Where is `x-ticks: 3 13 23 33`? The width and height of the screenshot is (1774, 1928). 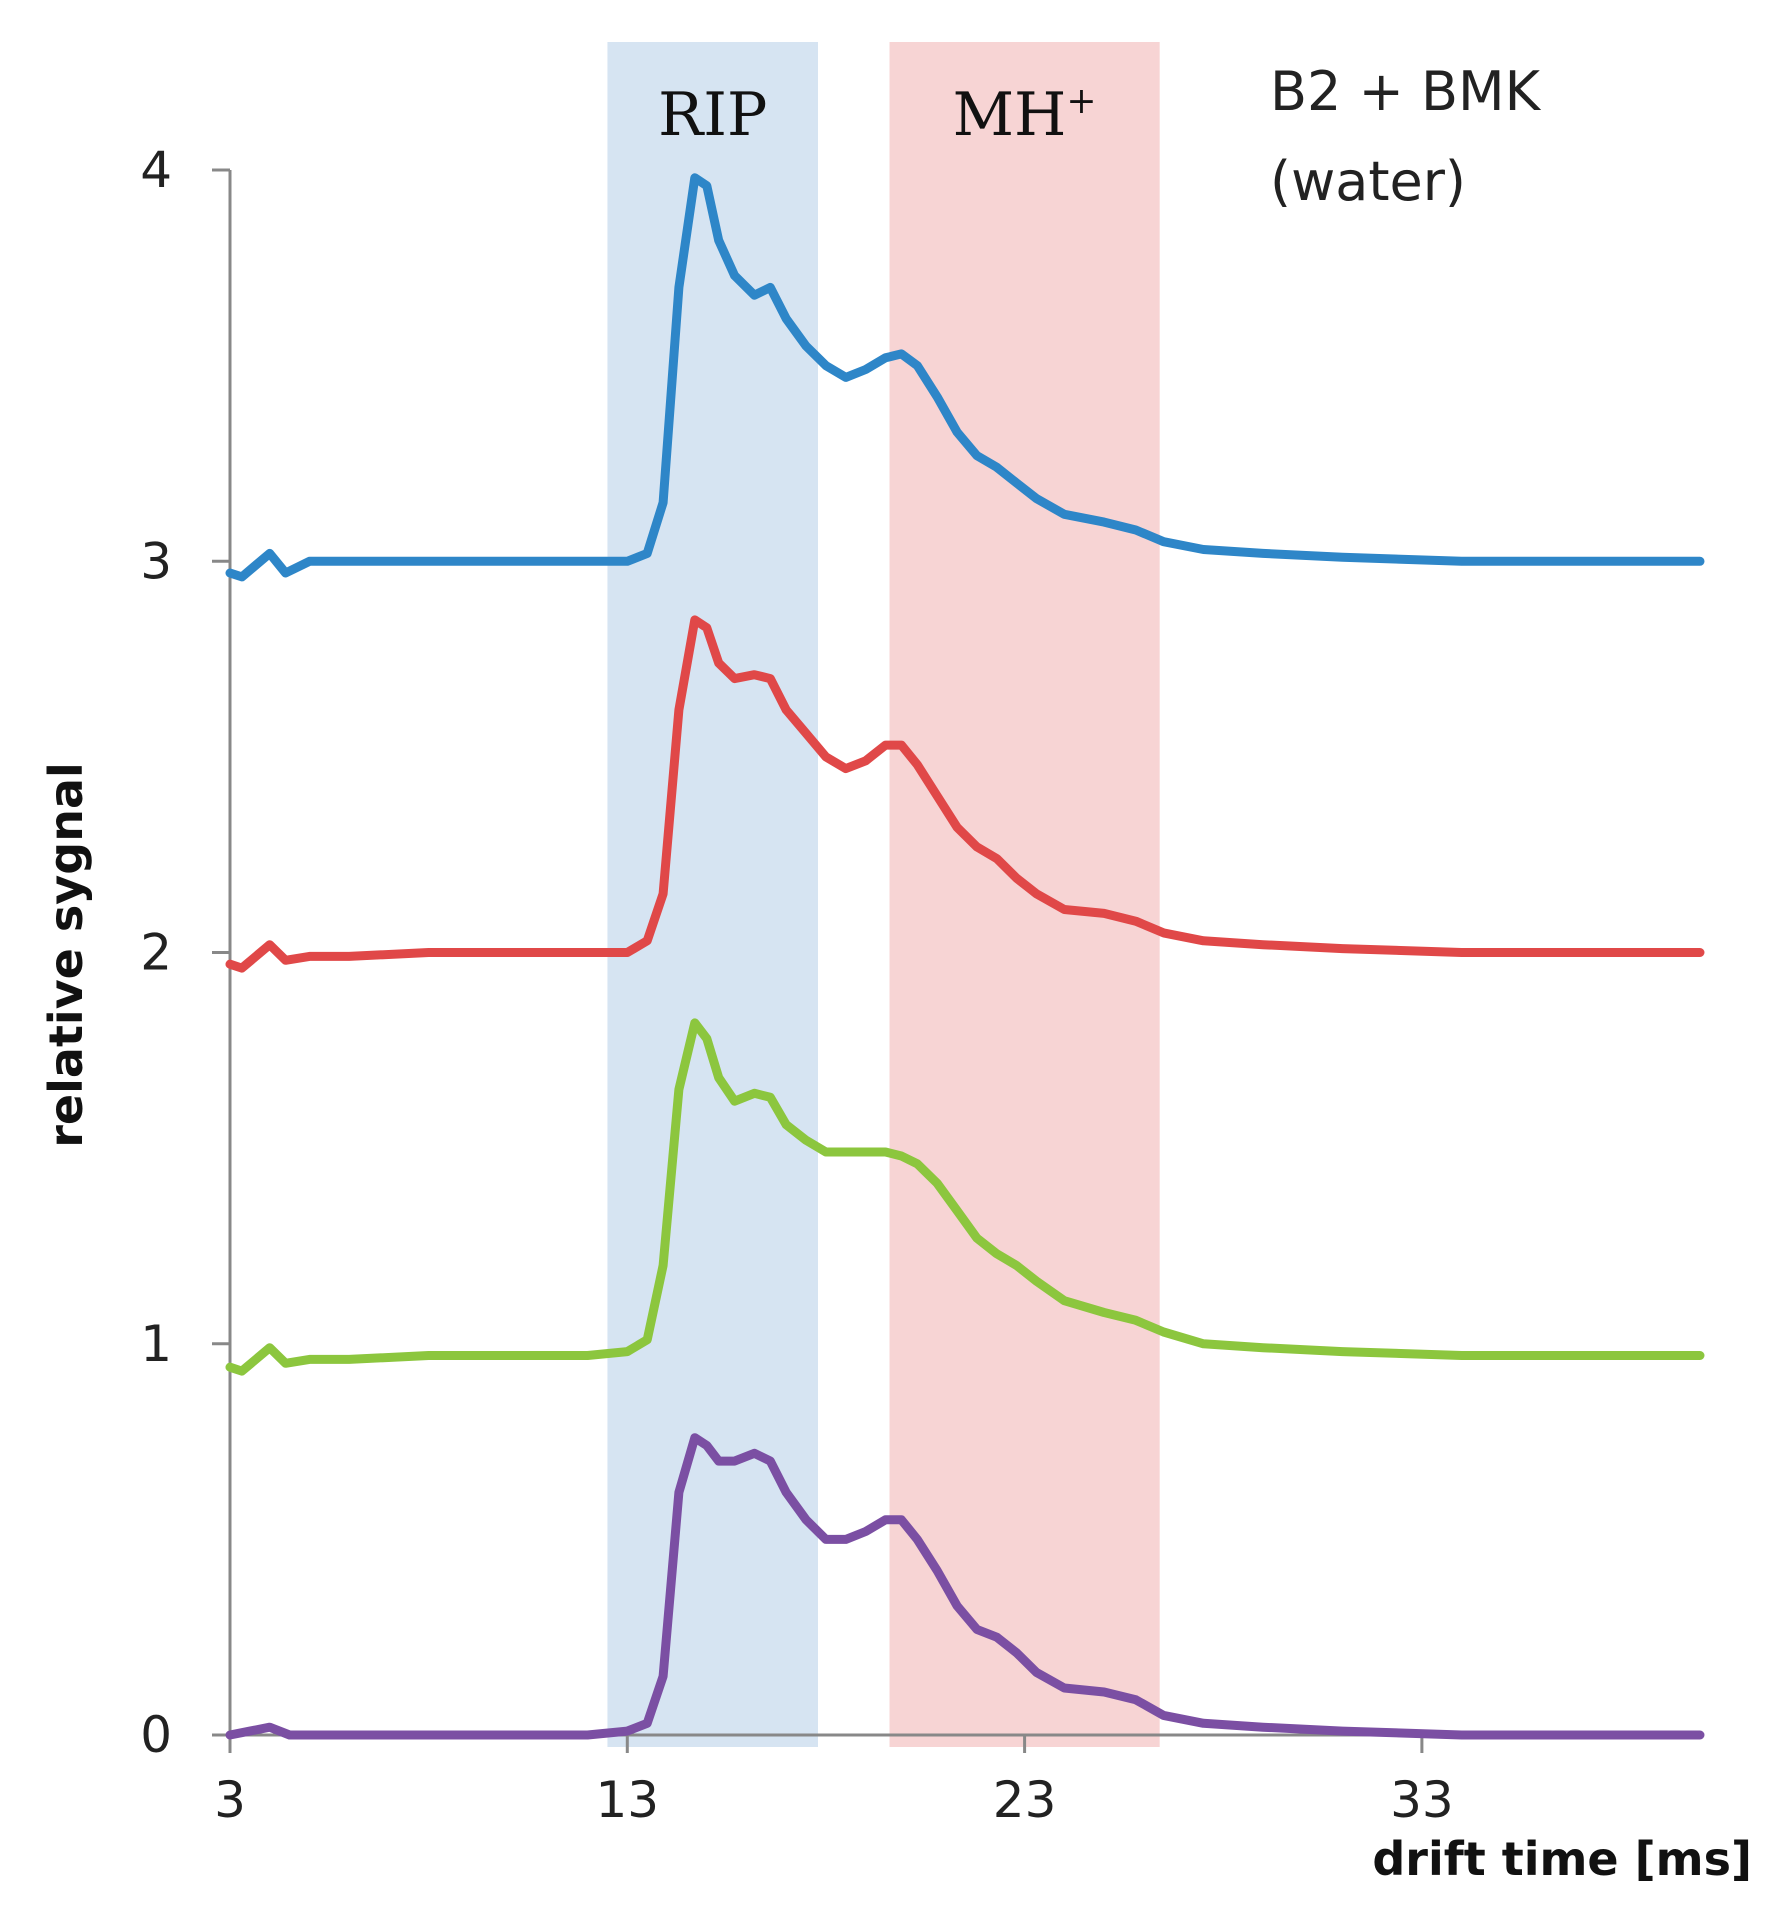
x-ticks: 3 13 23 33 is located at coordinates (834, 1782).